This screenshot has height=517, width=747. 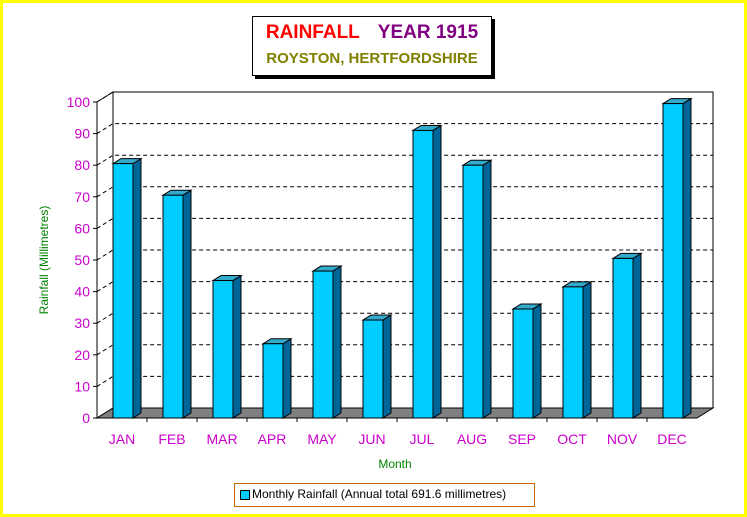 I want to click on bar-may, so click(x=327, y=342).